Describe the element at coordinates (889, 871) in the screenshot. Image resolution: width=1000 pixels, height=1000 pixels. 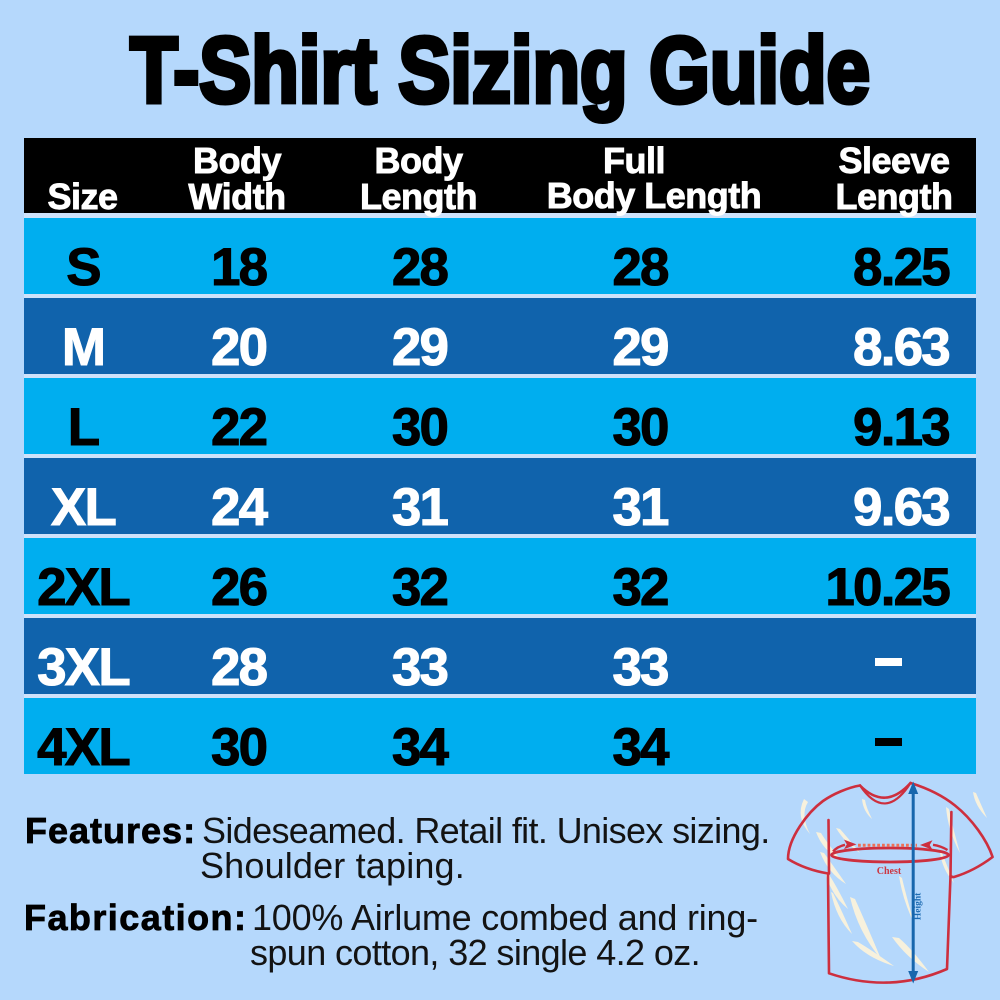
I see `svg-text: Chest` at that location.